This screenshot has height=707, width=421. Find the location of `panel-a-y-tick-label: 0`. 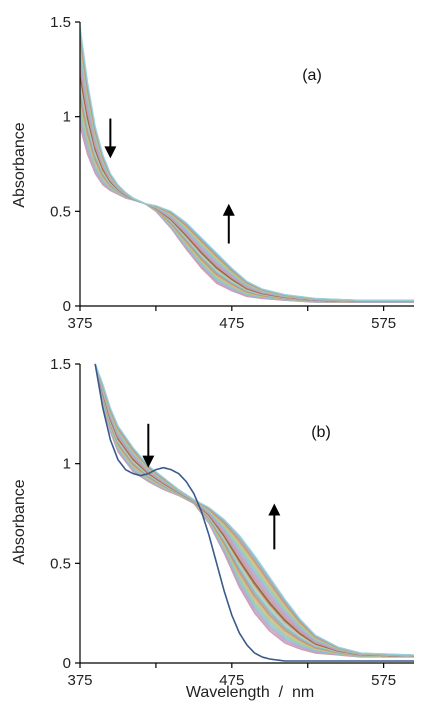

panel-a-y-tick-label: 0 is located at coordinates (67, 306).